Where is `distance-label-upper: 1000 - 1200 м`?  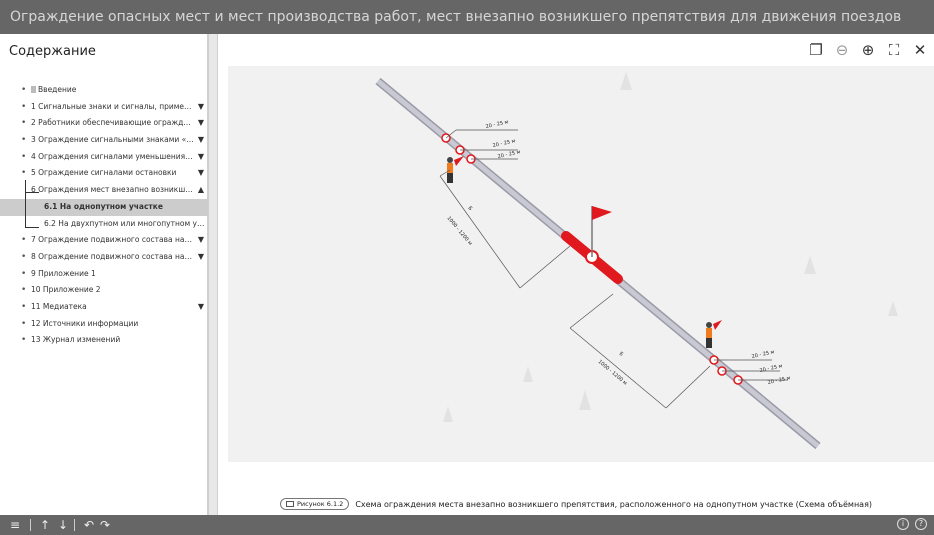
distance-label-upper: 1000 - 1200 м is located at coordinates (459, 230).